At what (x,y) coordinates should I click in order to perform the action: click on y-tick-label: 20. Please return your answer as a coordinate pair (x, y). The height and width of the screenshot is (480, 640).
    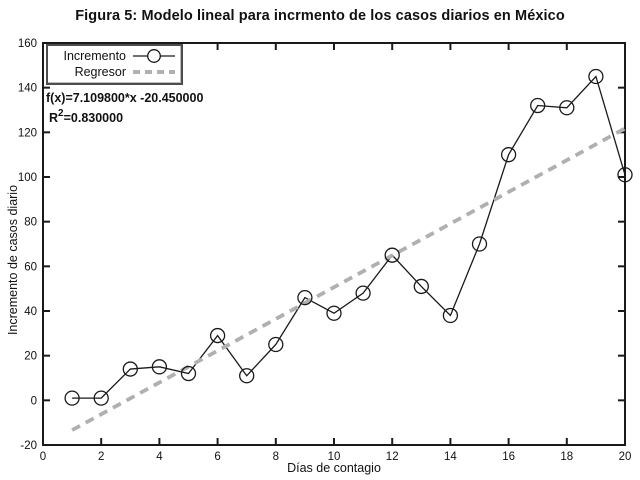
    Looking at the image, I should click on (30, 357).